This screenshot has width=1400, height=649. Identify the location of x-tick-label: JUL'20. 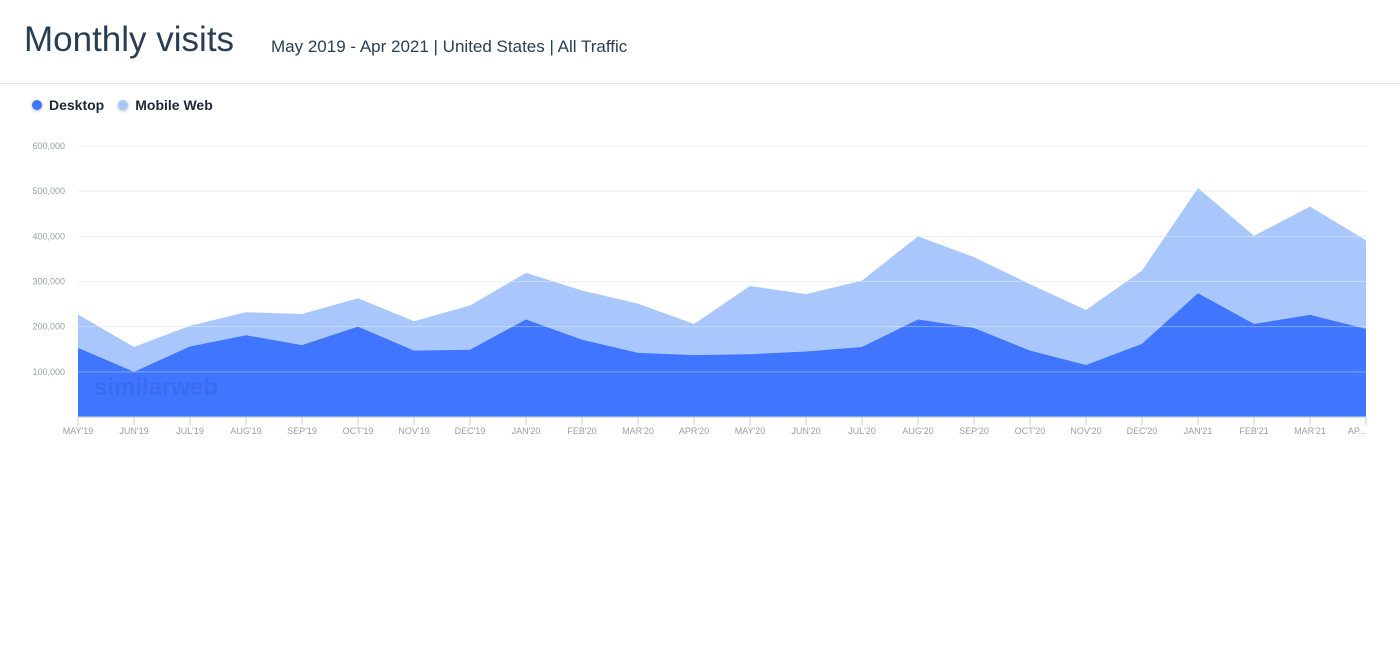
(862, 431).